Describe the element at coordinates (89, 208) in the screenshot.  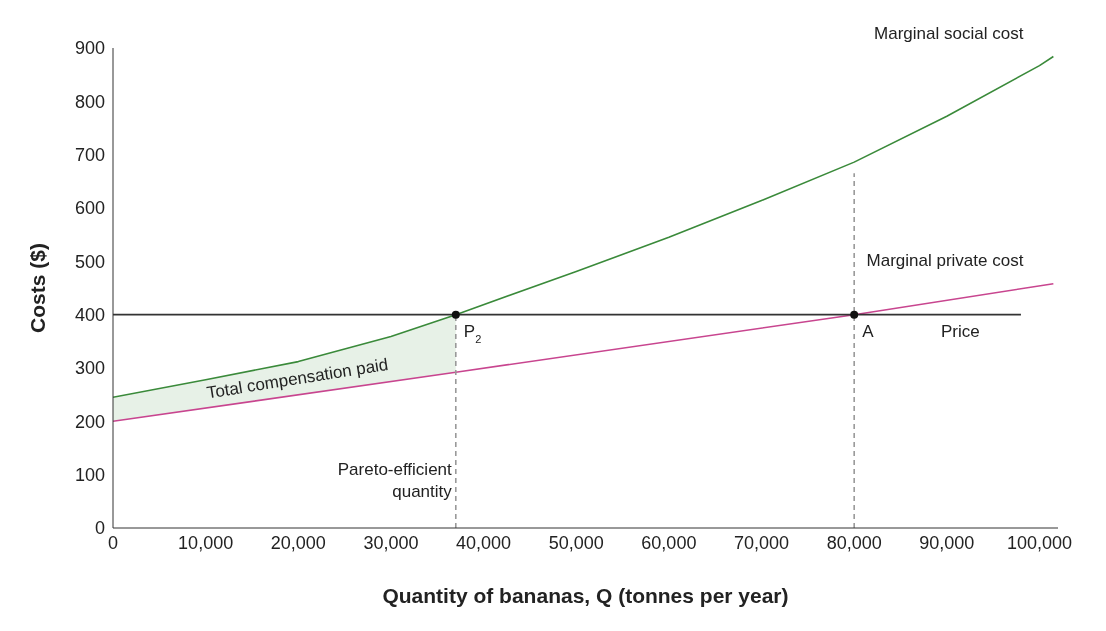
I see `y-tick-label: 600` at that location.